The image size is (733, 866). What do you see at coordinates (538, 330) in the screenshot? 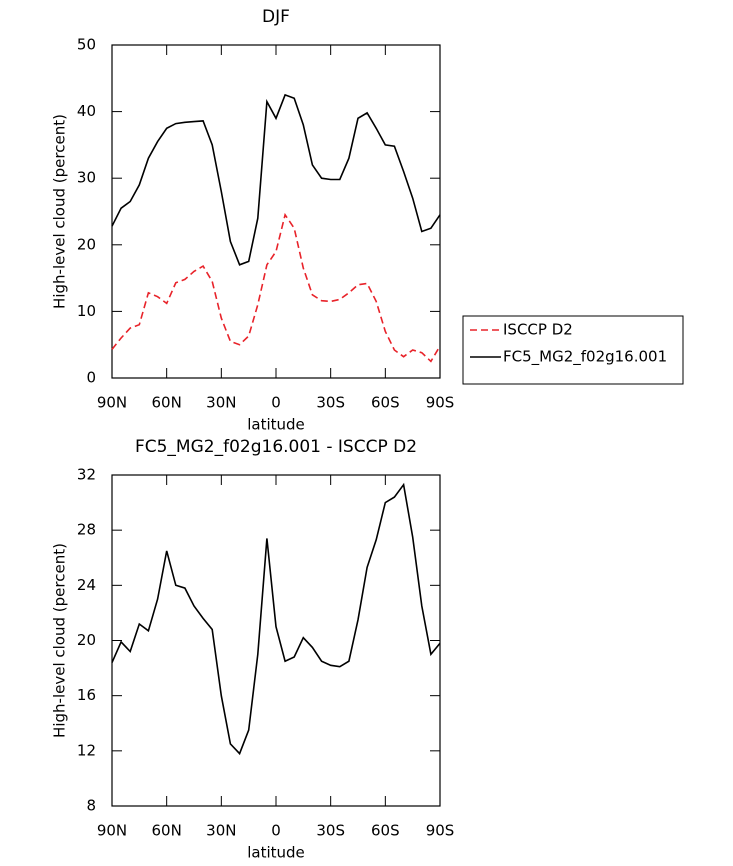
I see `legend-label: ISCCP D2` at bounding box center [538, 330].